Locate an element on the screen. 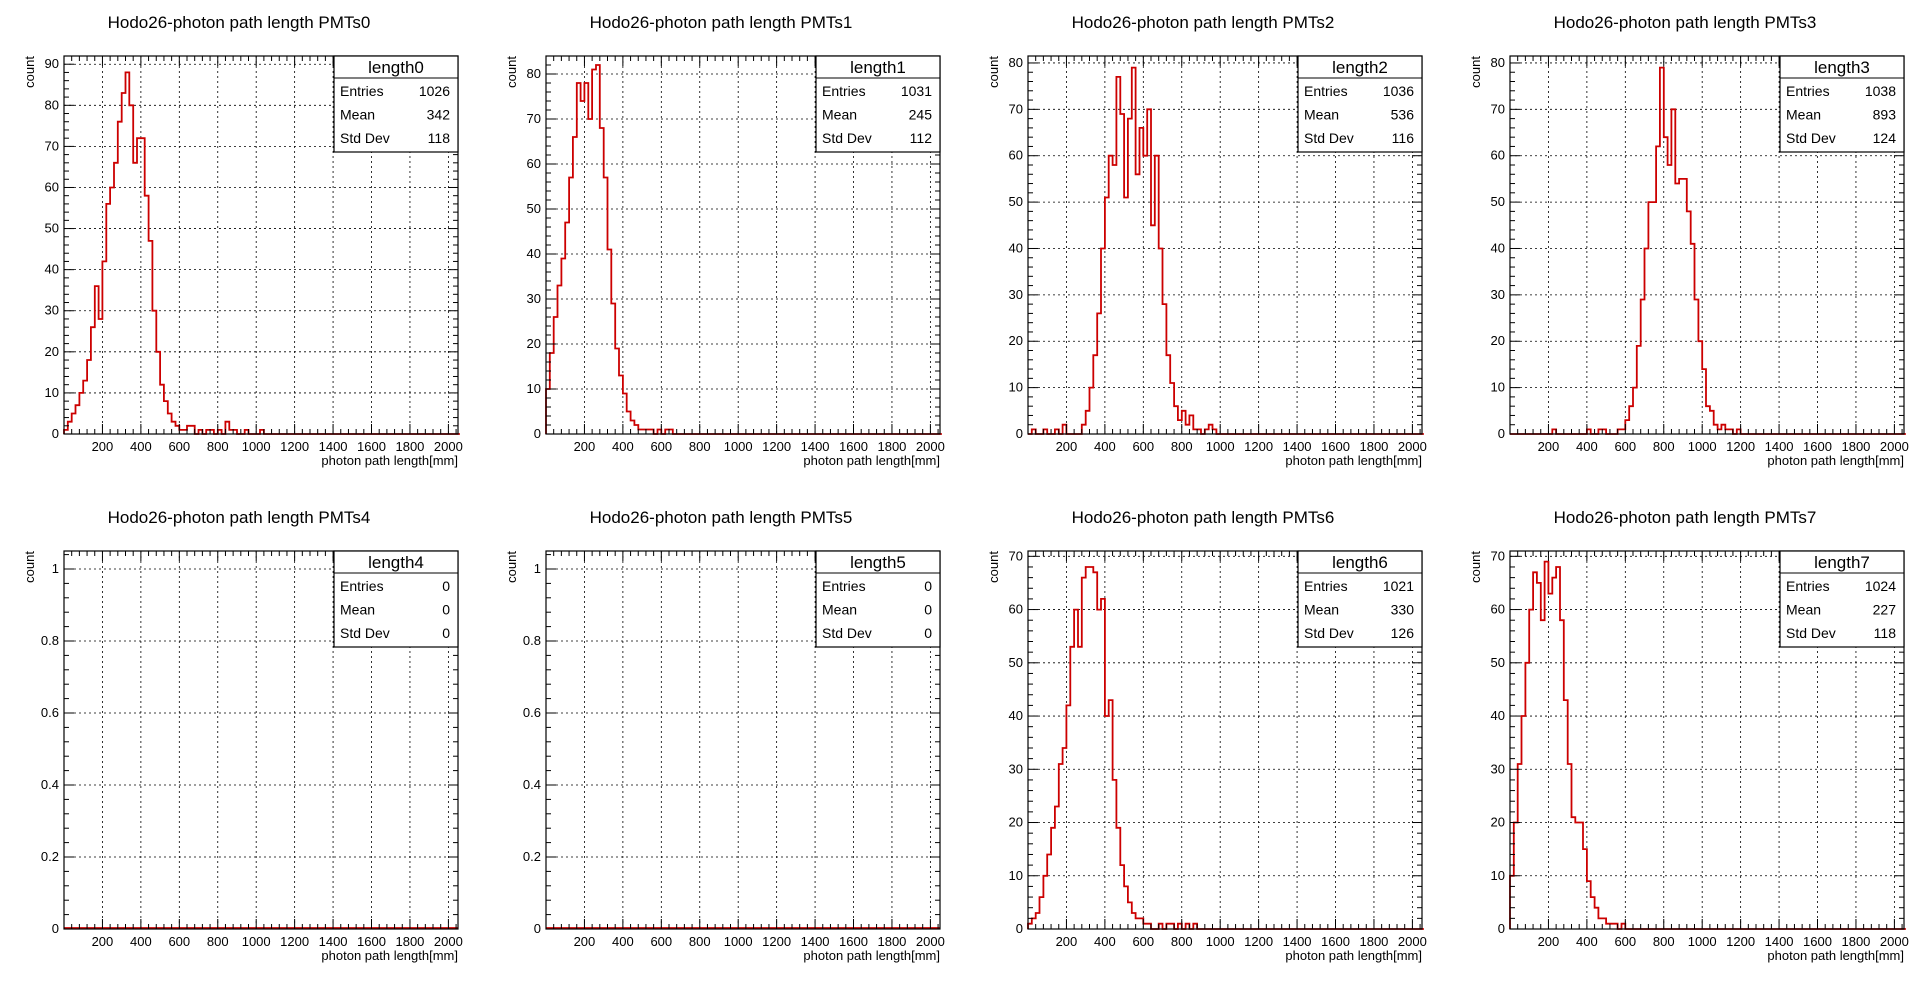 This screenshot has height=984, width=1918. y-tick-label: 0.6 is located at coordinates (50, 712).